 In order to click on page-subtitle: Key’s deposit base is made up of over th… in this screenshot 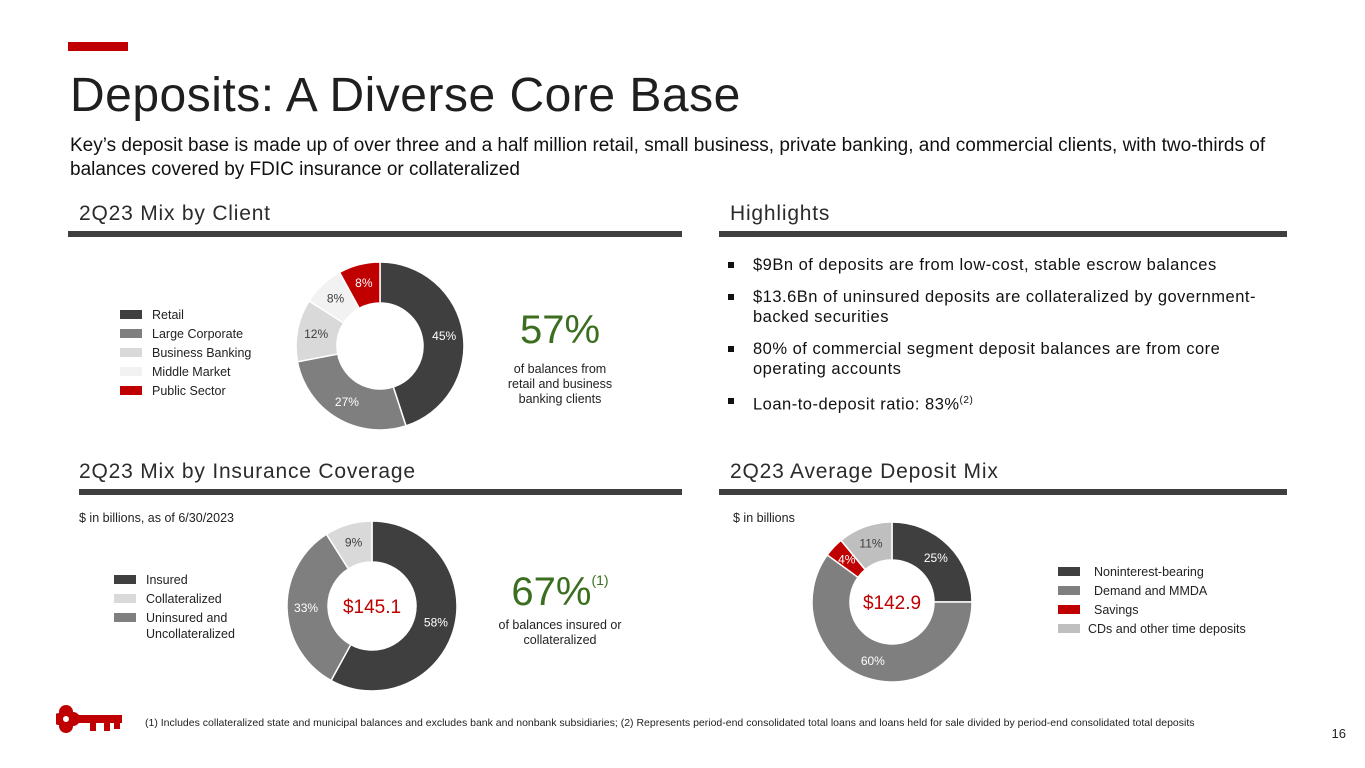, I will do `click(668, 157)`.